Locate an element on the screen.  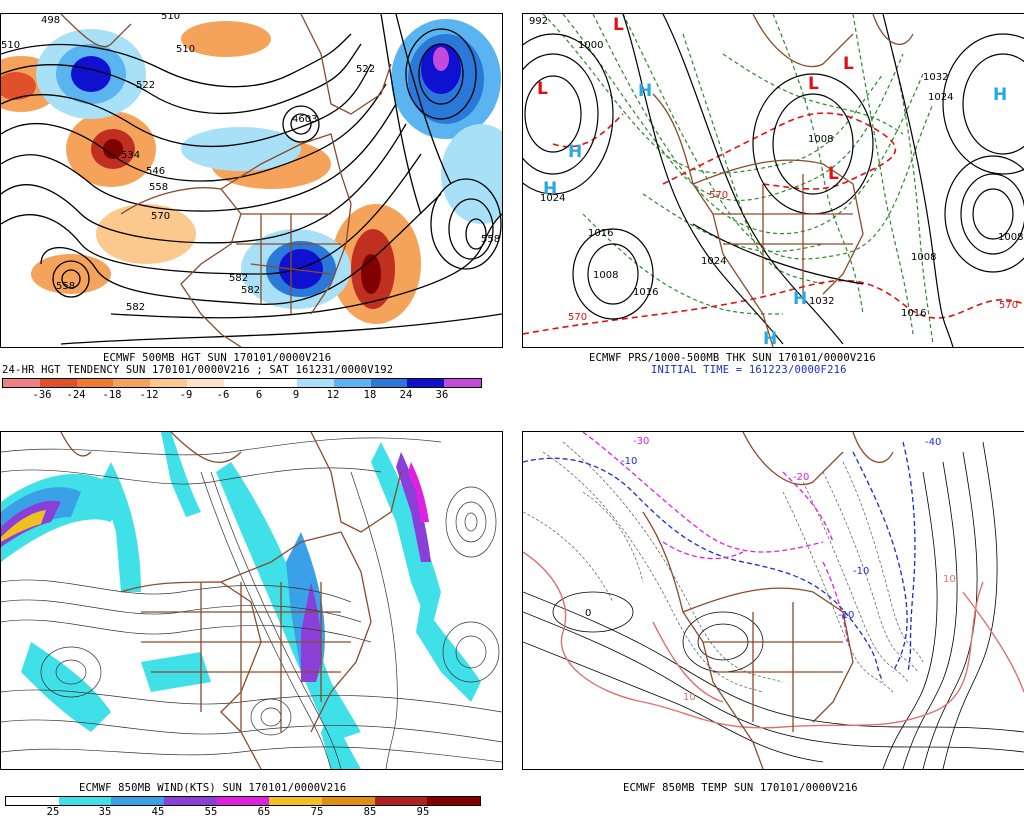
panel-850mb-temp-caption: ECMWF 850MB TEMP SUN 170101/0000V216 is located at coordinates (740, 788).